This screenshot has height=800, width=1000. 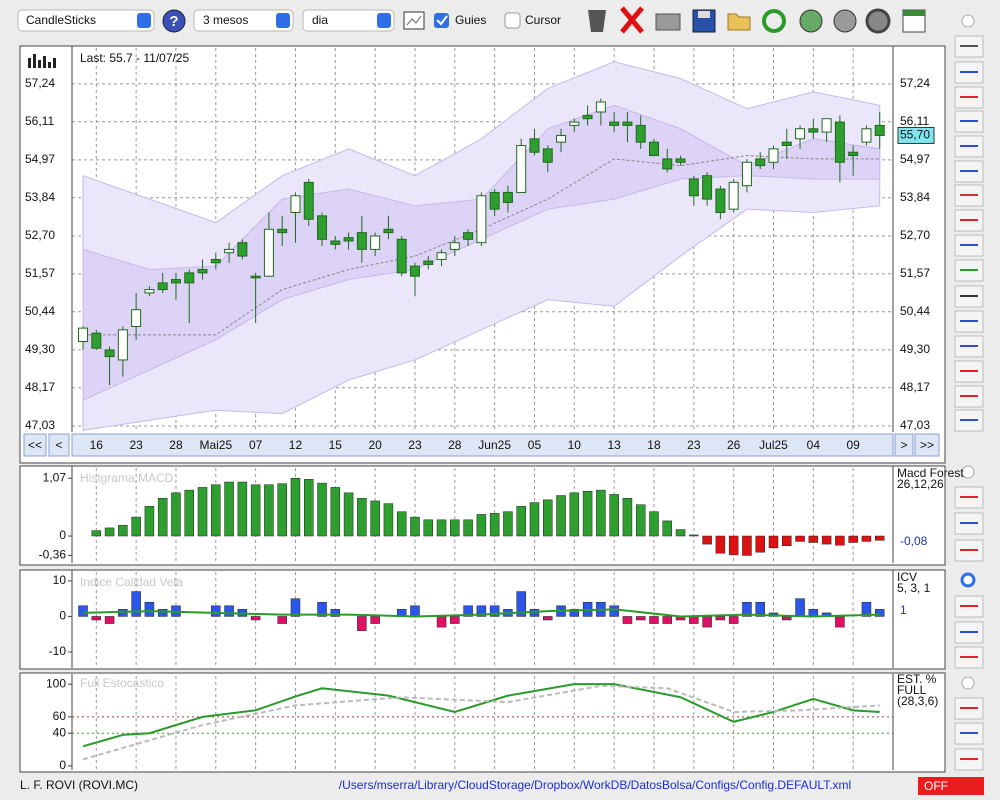 I want to click on nav-last, so click(x=927, y=445).